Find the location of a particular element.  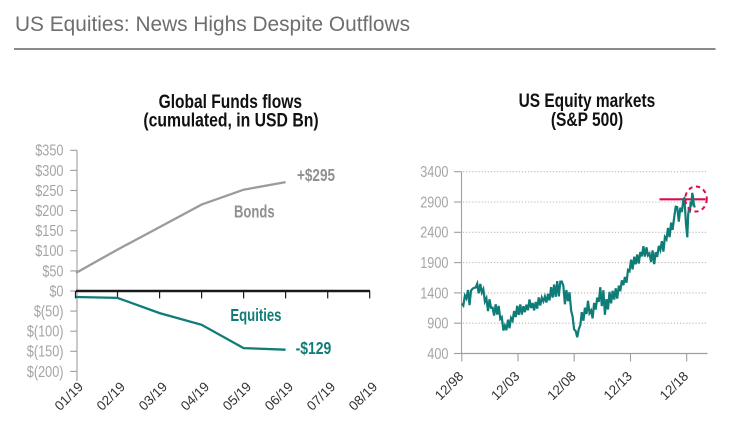

svg-text: 900 is located at coordinates (437, 323).